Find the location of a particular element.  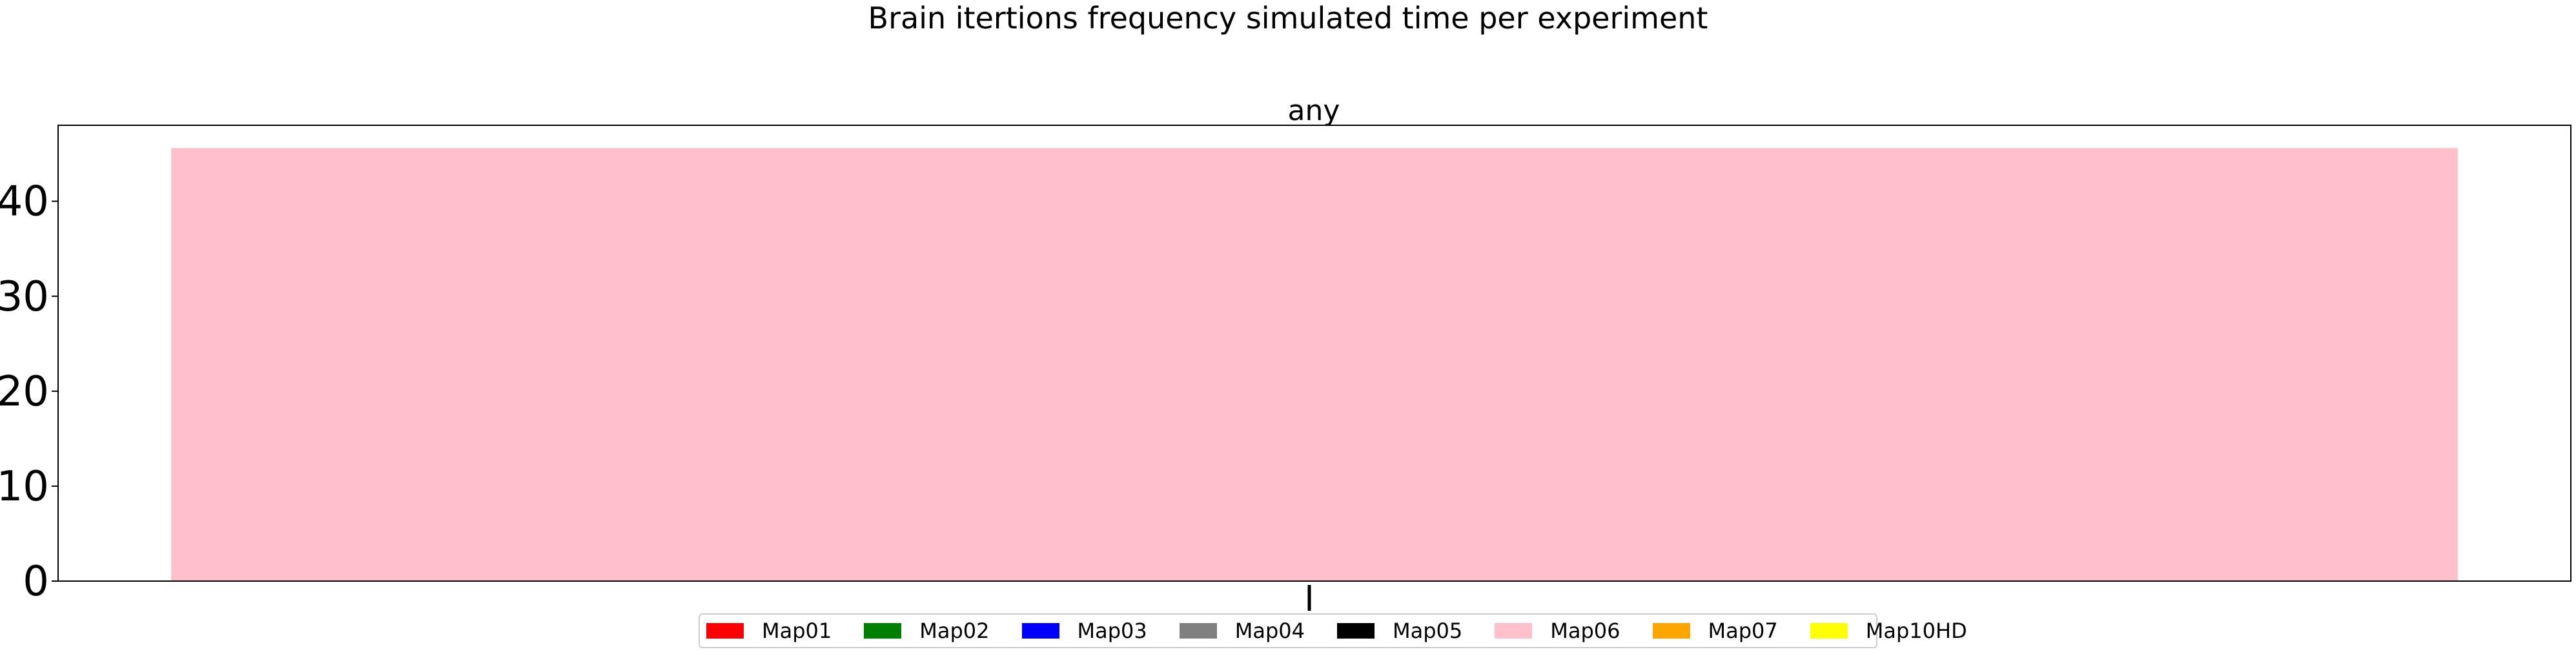

y-axis-ticks: 0 10 20 30 40 is located at coordinates (29, 392).